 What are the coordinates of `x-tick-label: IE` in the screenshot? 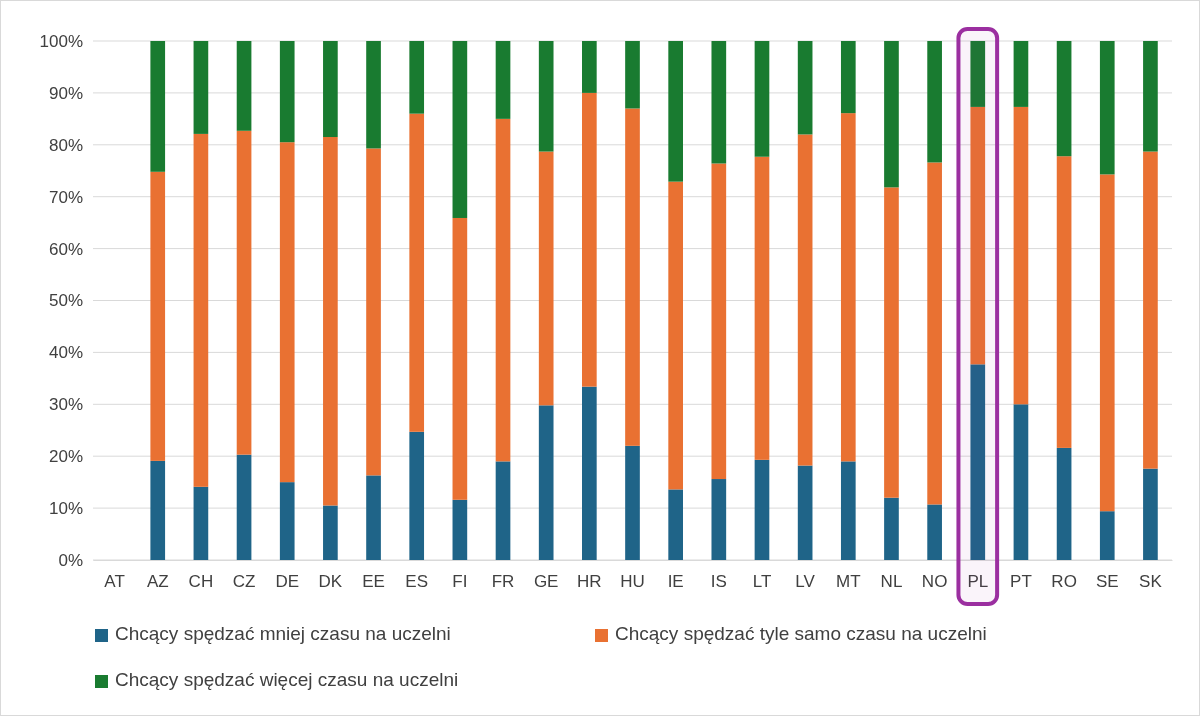 It's located at (675, 581).